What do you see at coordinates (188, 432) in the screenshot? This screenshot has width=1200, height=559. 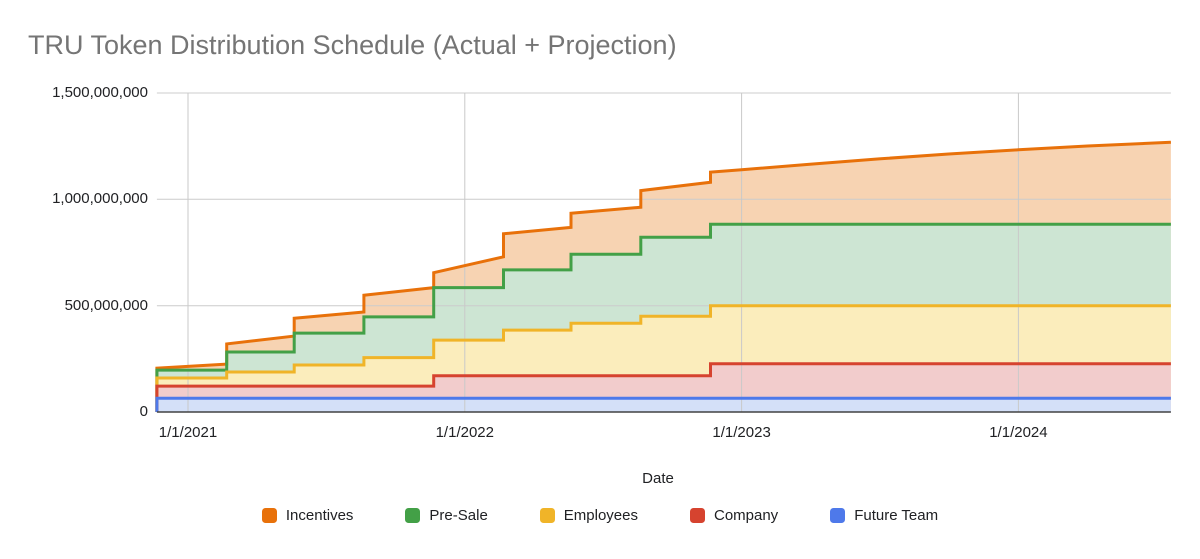 I see `x-tick-label: 1/1/2021` at bounding box center [188, 432].